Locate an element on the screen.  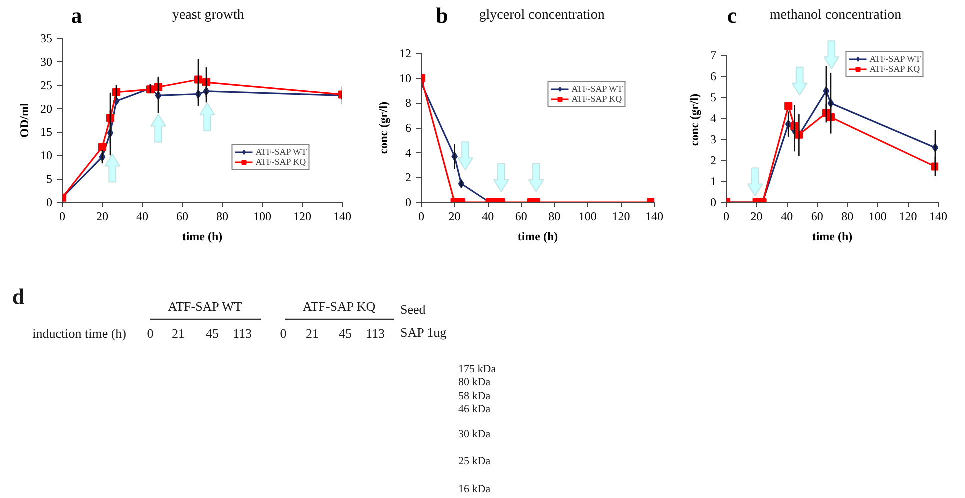
chart-title: yeast growth is located at coordinates (208, 15).